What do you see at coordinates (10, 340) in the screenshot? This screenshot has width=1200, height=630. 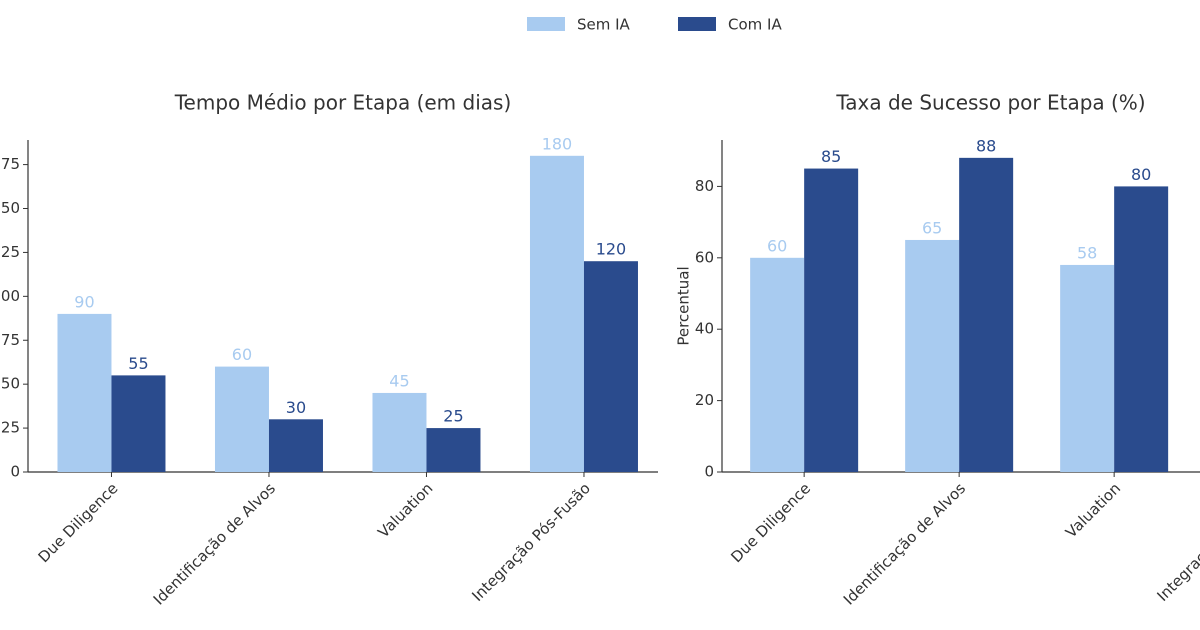 I see `y-tick-label: 75` at bounding box center [10, 340].